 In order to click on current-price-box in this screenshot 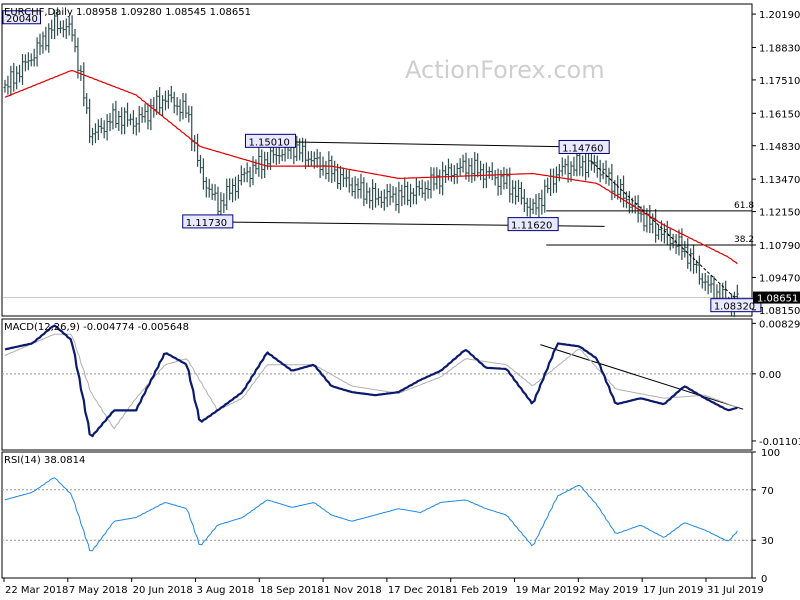, I will do `click(776, 297)`.